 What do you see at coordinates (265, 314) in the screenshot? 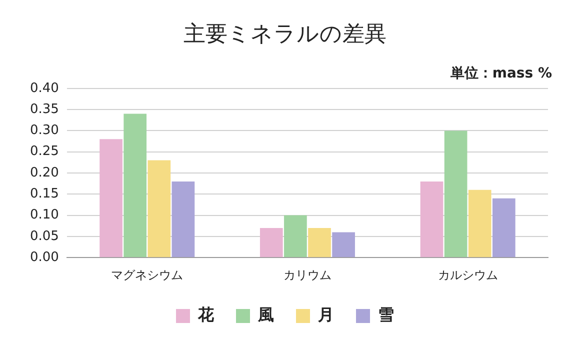
I see `legend-label: 風` at bounding box center [265, 314].